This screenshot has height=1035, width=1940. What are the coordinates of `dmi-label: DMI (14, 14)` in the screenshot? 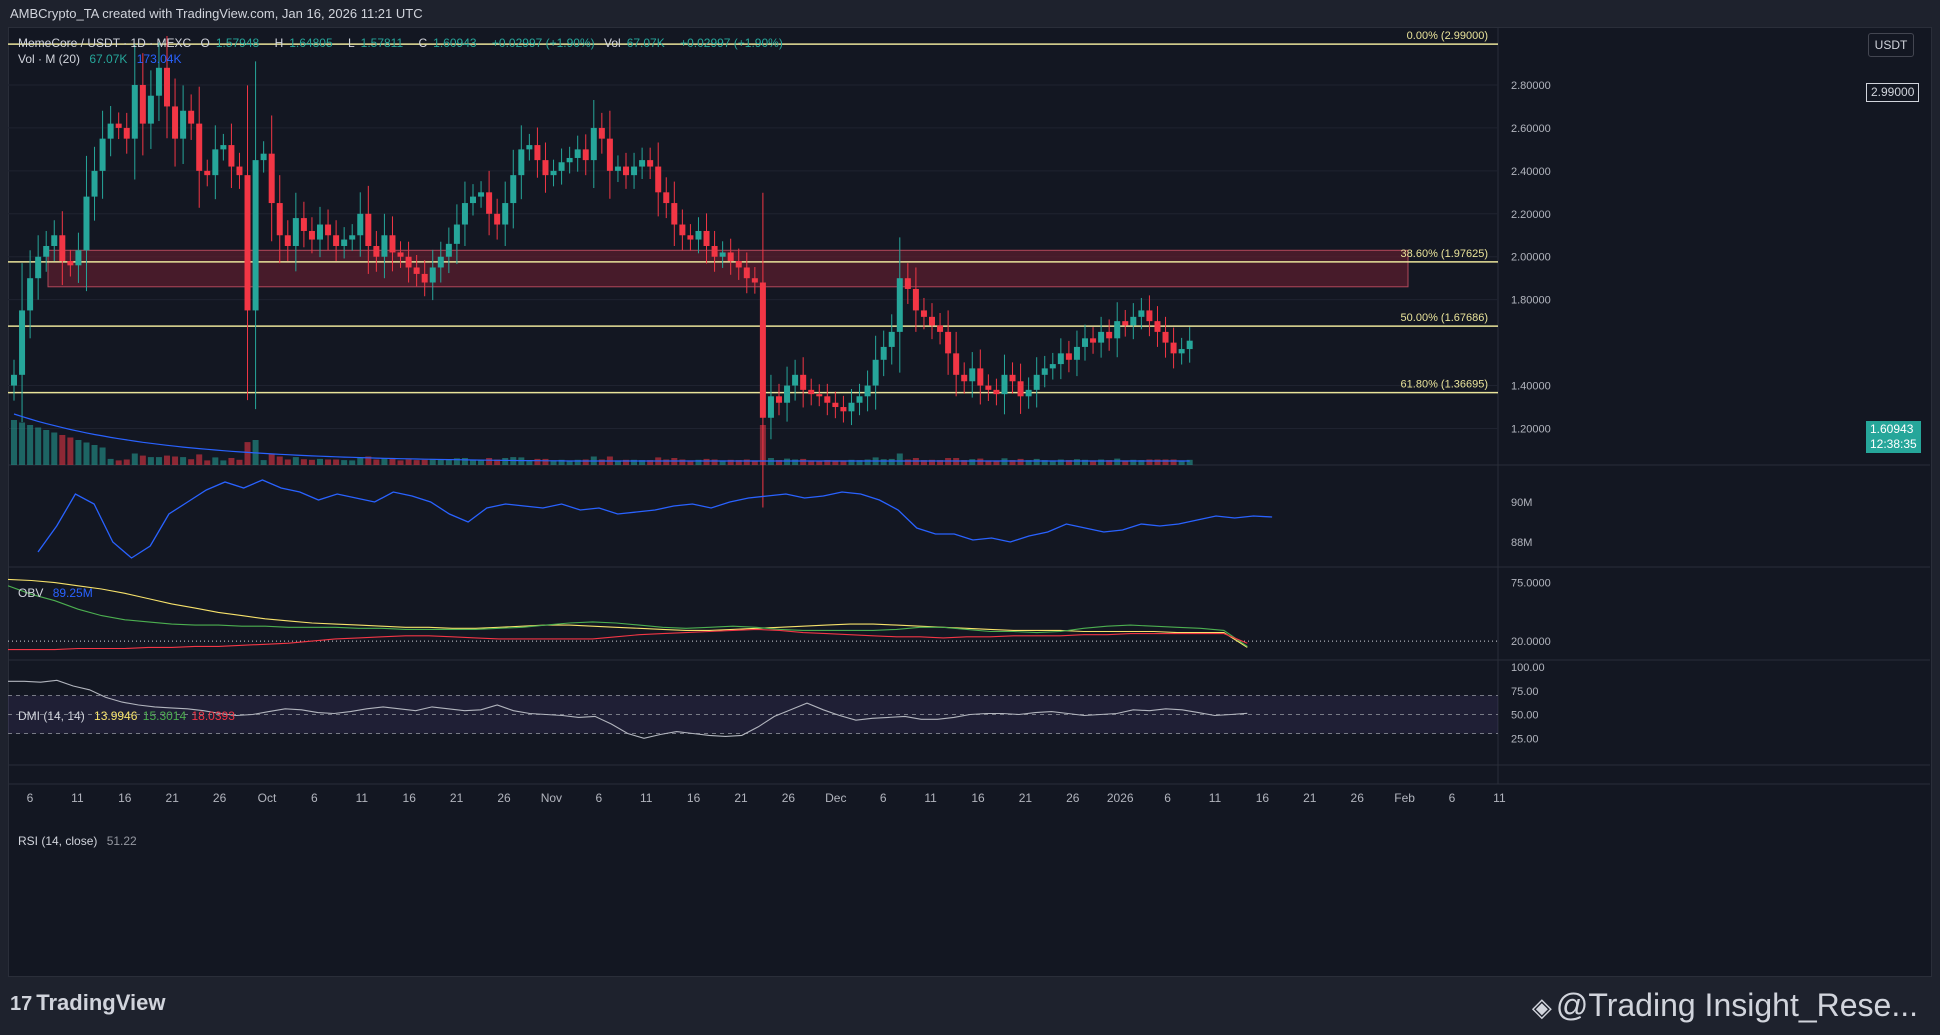 It's located at (51, 716).